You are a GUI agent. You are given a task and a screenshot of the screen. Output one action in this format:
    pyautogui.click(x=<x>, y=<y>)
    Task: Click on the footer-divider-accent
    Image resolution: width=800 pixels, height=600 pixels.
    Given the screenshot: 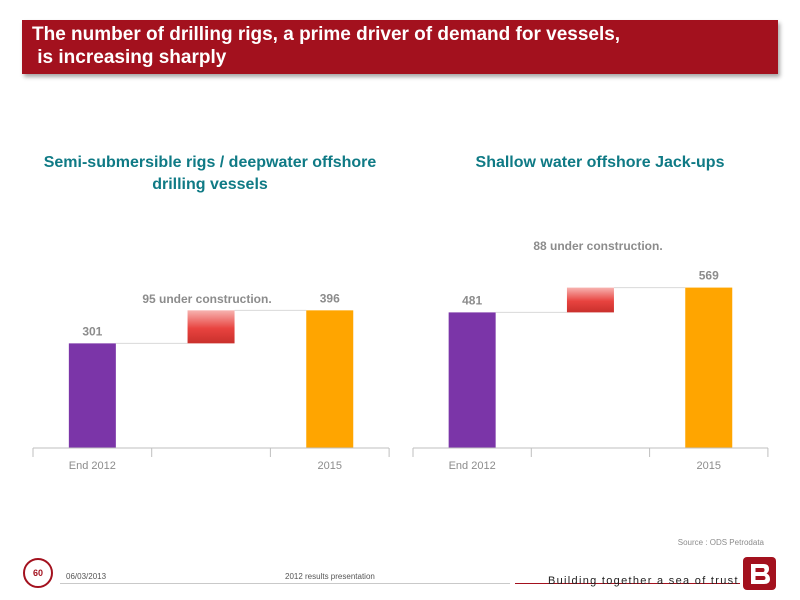 What is the action you would take?
    pyautogui.click(x=627, y=583)
    